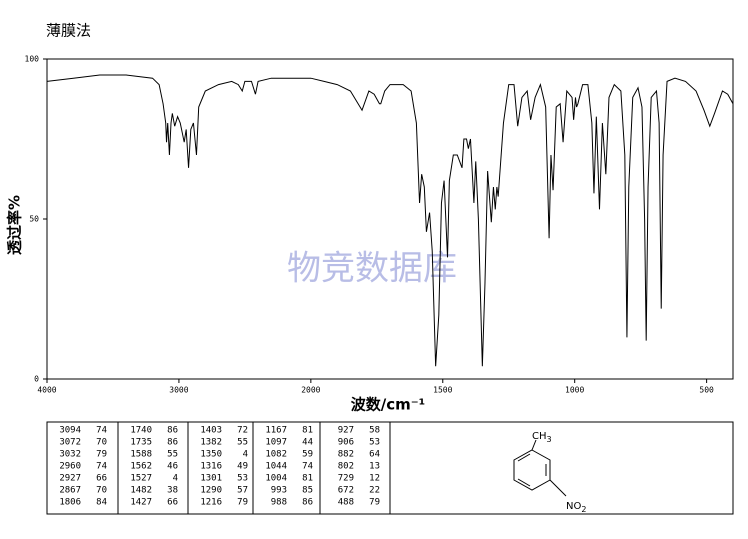 The height and width of the screenshot is (539, 748). What do you see at coordinates (70, 503) in the screenshot?
I see `peak-wavenumber: 1806` at bounding box center [70, 503].